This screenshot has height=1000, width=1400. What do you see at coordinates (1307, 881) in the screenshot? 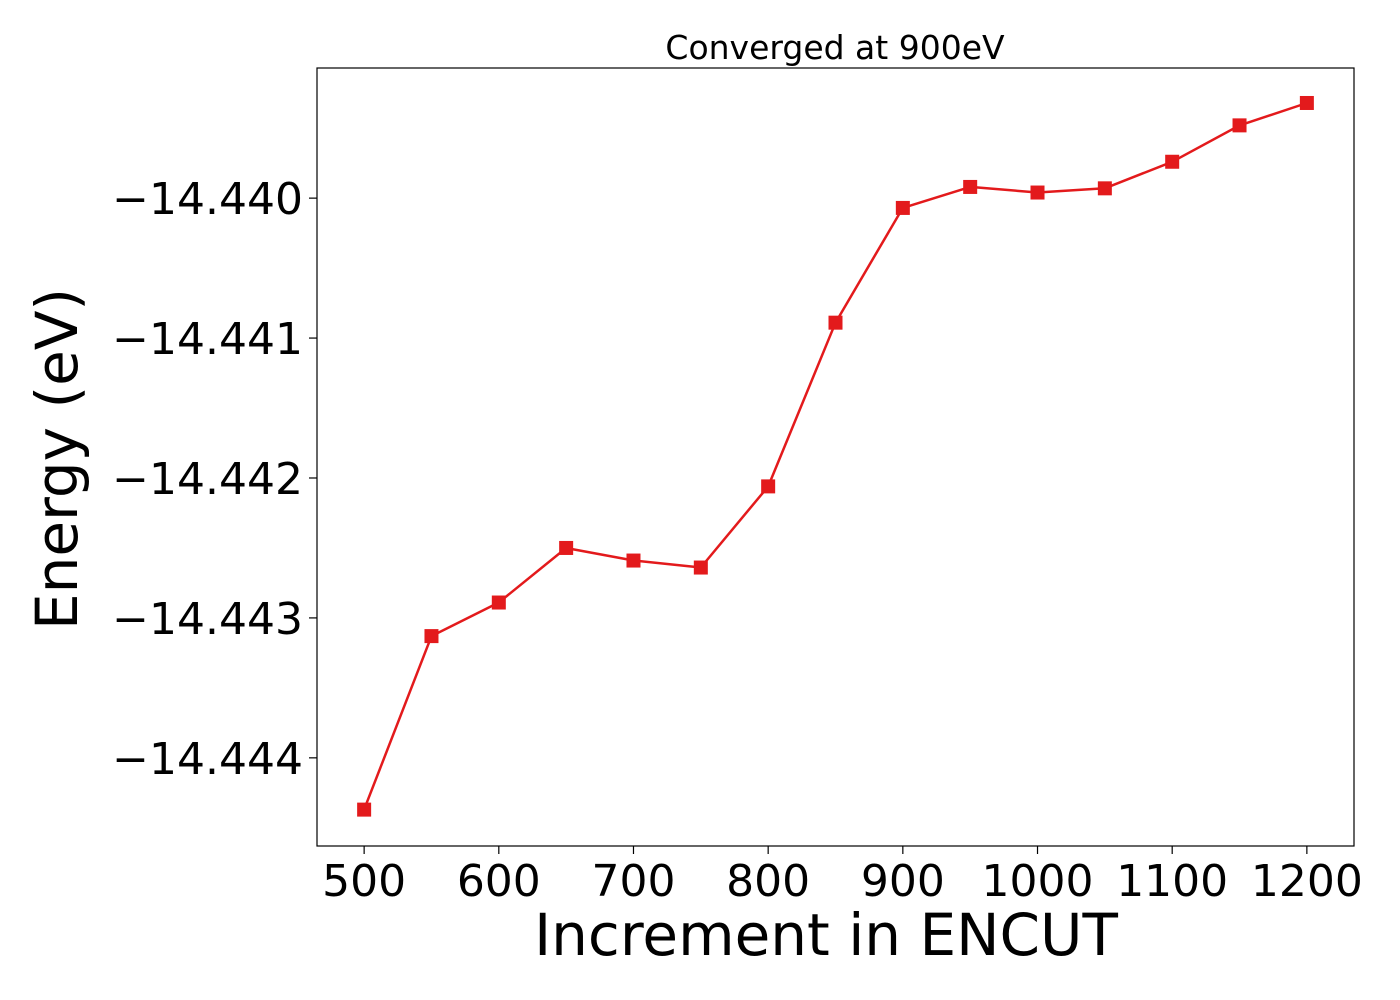
I see `x-tick-label: 1200` at bounding box center [1307, 881].